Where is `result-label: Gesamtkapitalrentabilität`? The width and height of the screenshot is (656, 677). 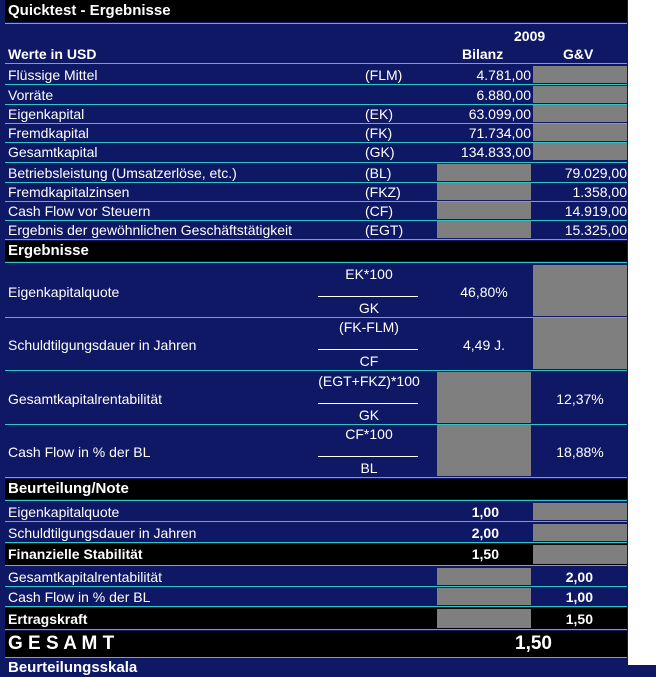
result-label: Gesamtkapitalrentabilität is located at coordinates (85, 399).